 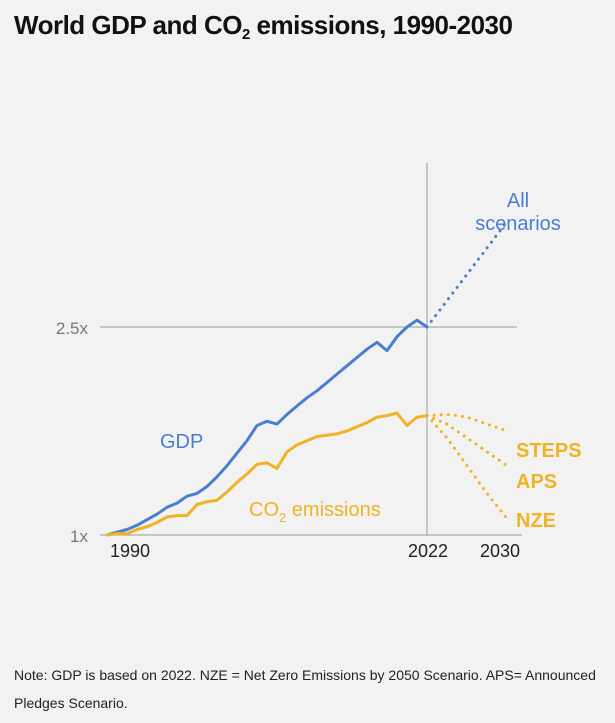 What do you see at coordinates (518, 201) in the screenshot?
I see `all-scenarios-label: All` at bounding box center [518, 201].